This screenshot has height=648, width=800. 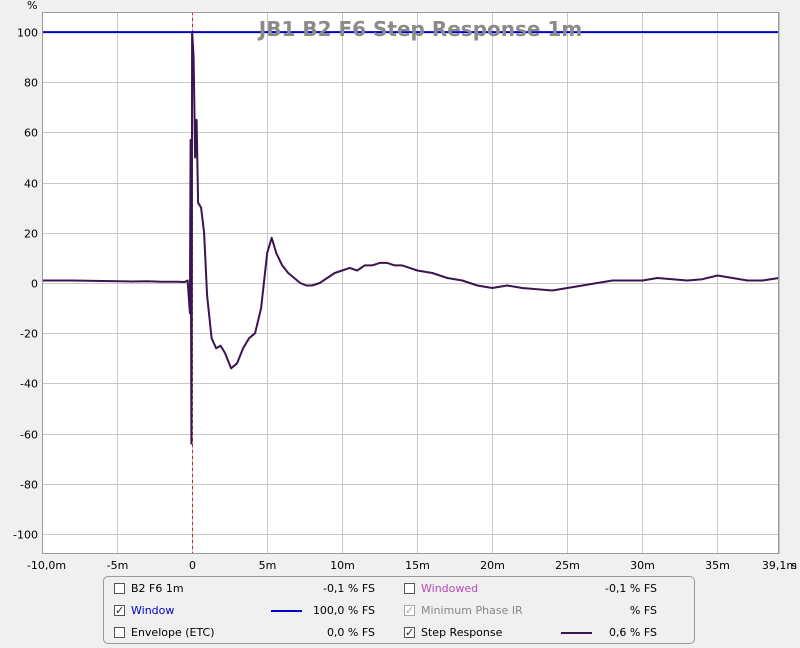 I want to click on y-tick-label: 80, so click(x=31, y=83).